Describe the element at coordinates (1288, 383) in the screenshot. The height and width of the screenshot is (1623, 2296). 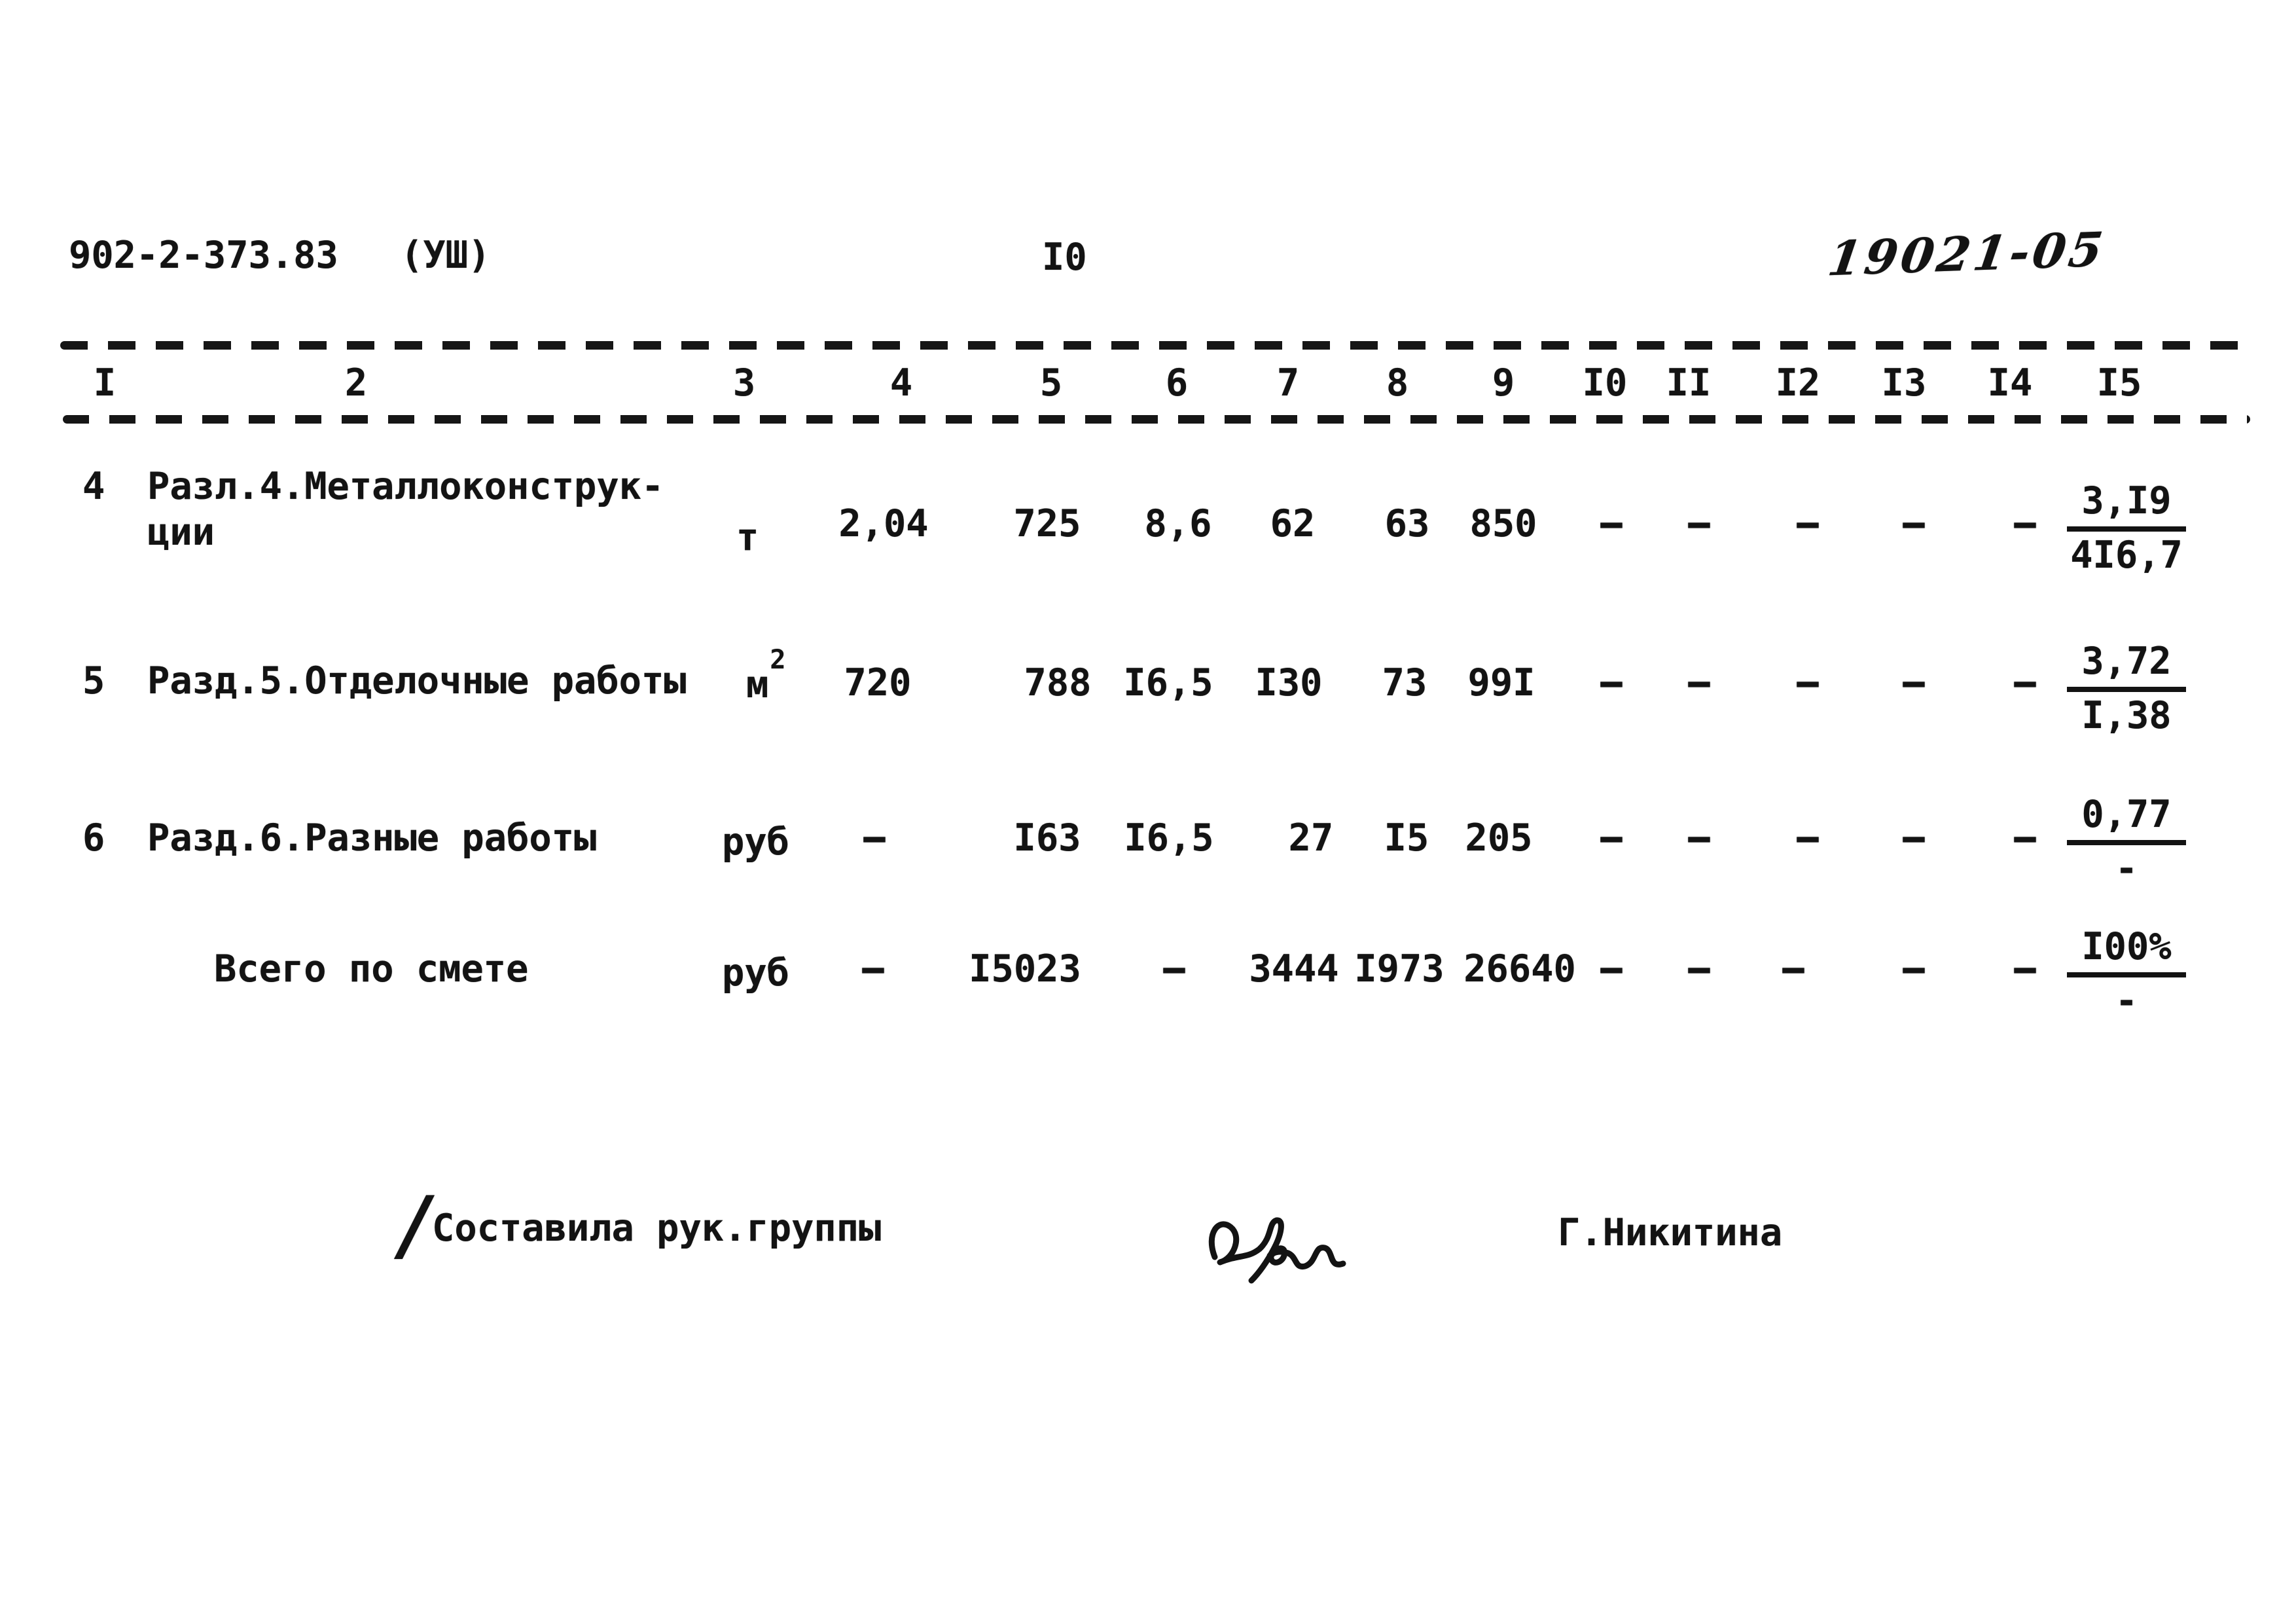
I see `col-header-7: 7` at that location.